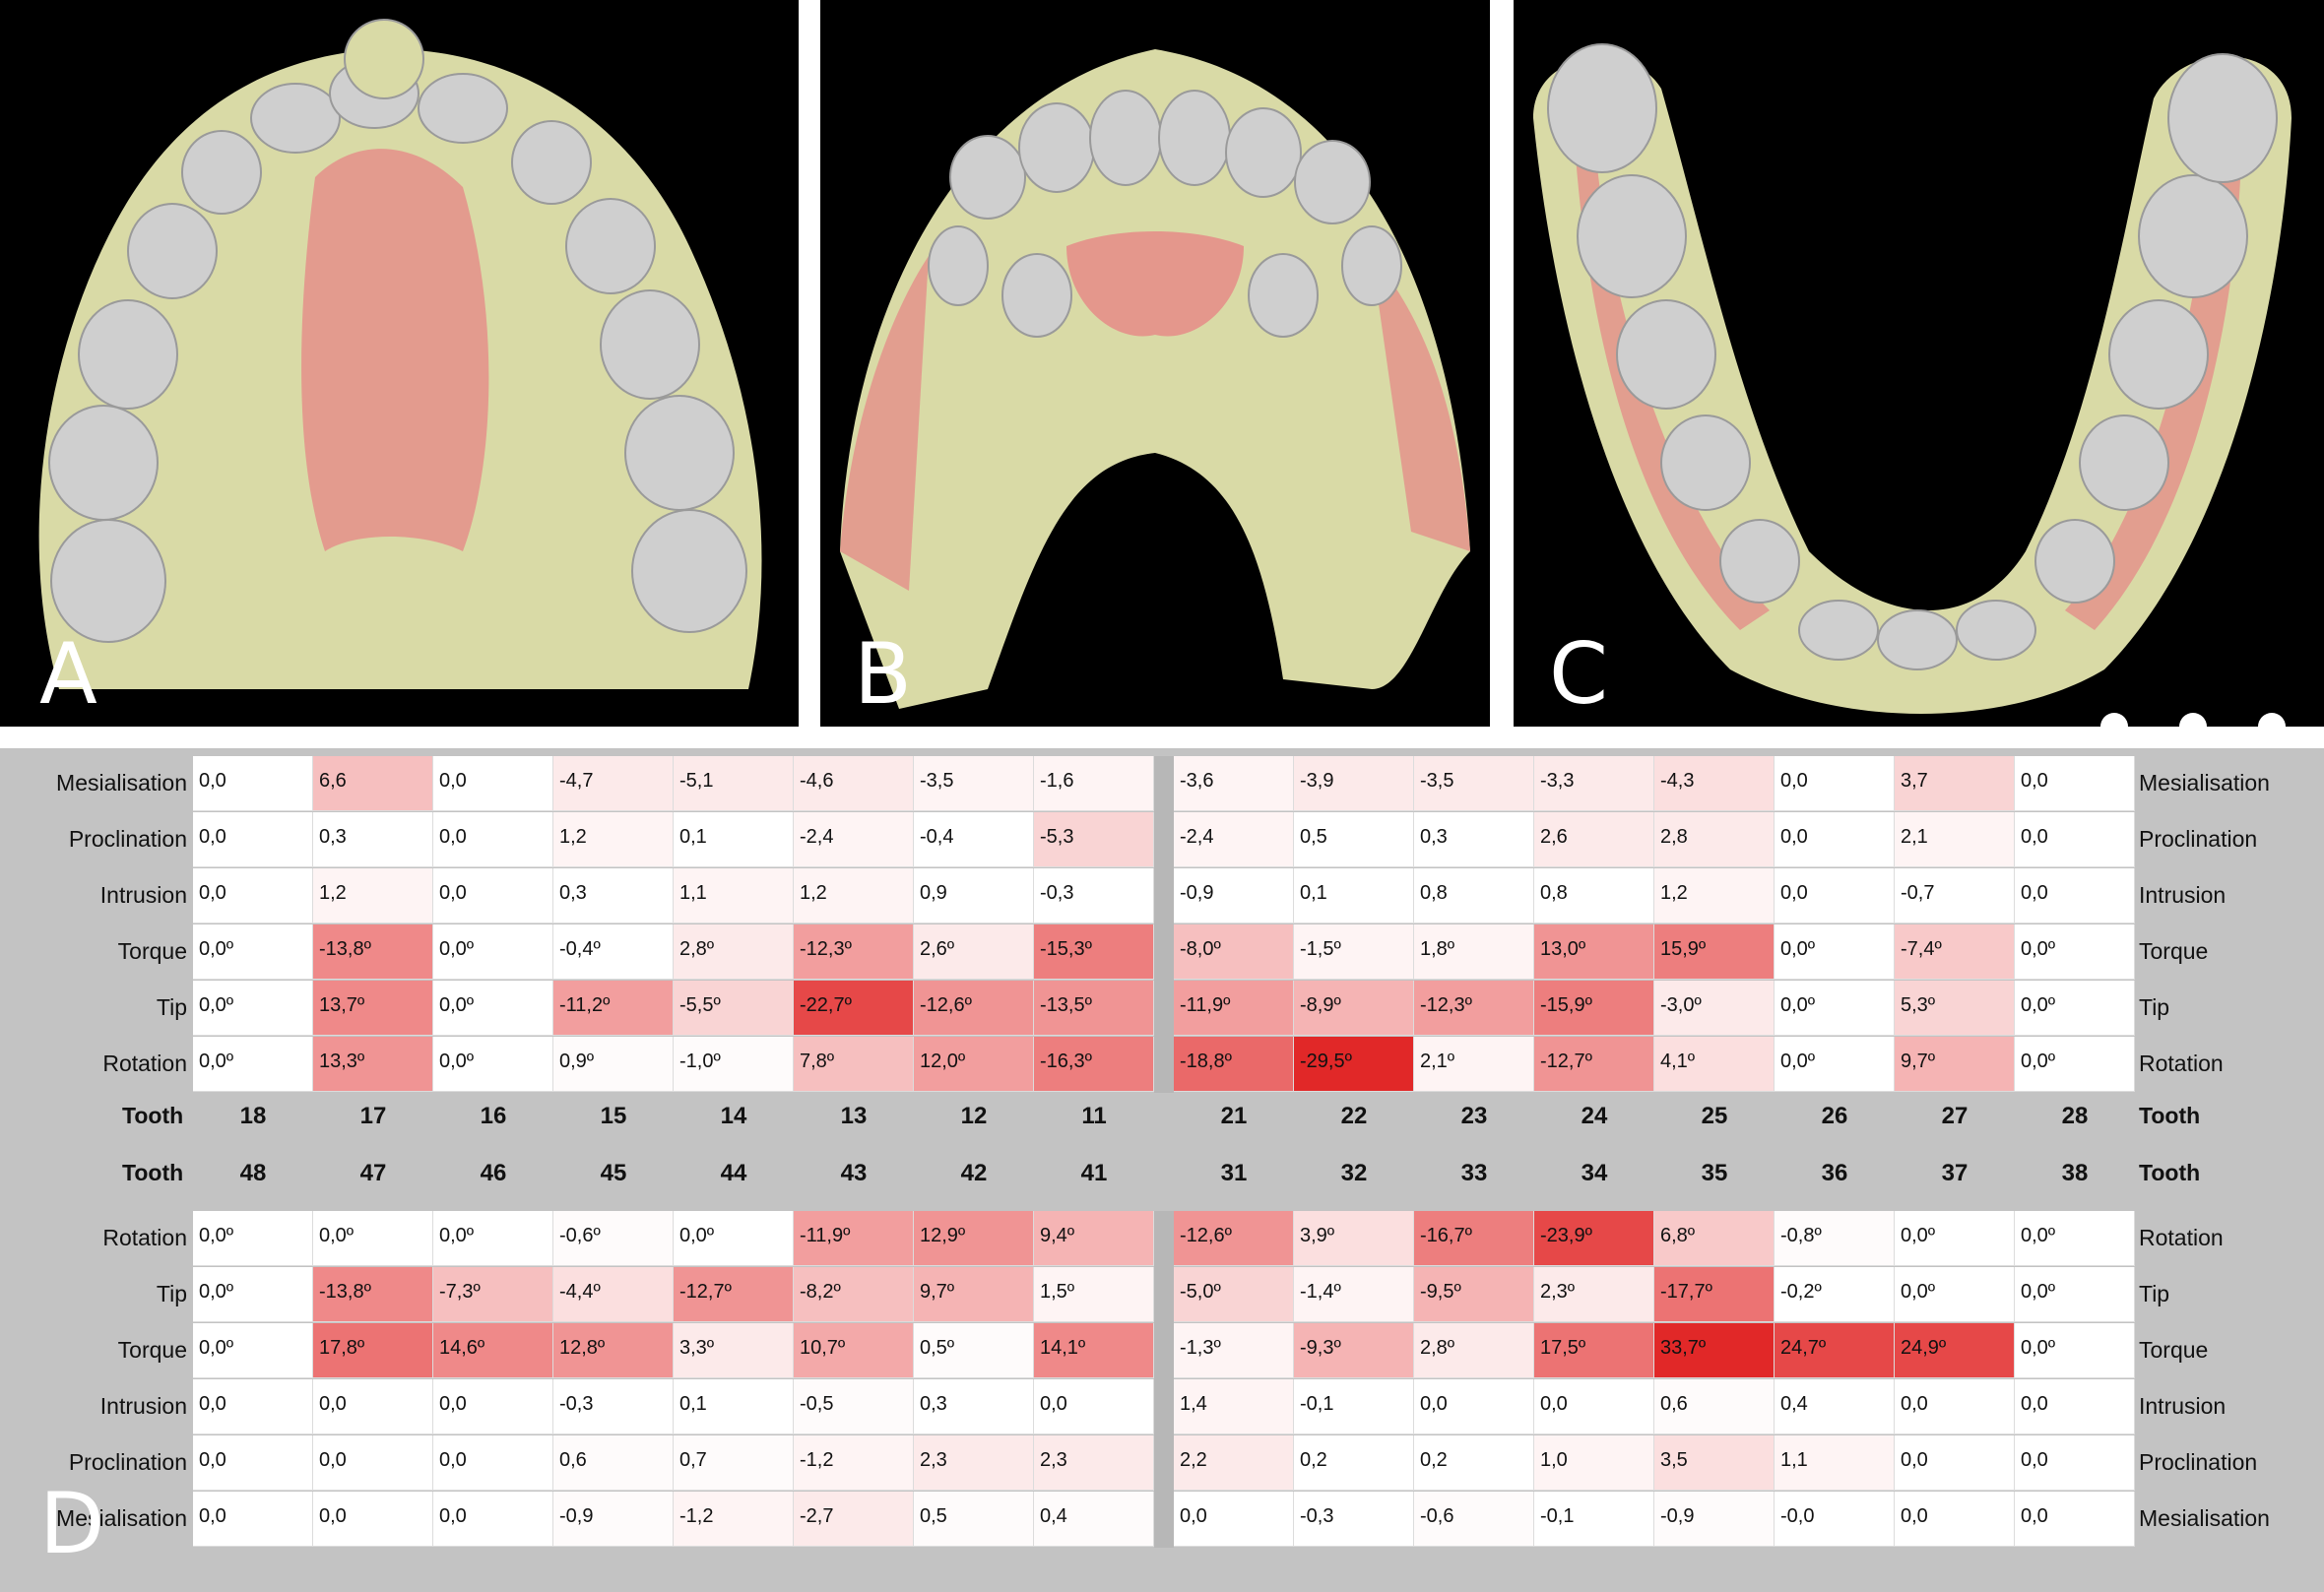 Image resolution: width=2324 pixels, height=1592 pixels. What do you see at coordinates (614, 1064) in the screenshot?
I see `upper-cell: 0,9º` at bounding box center [614, 1064].